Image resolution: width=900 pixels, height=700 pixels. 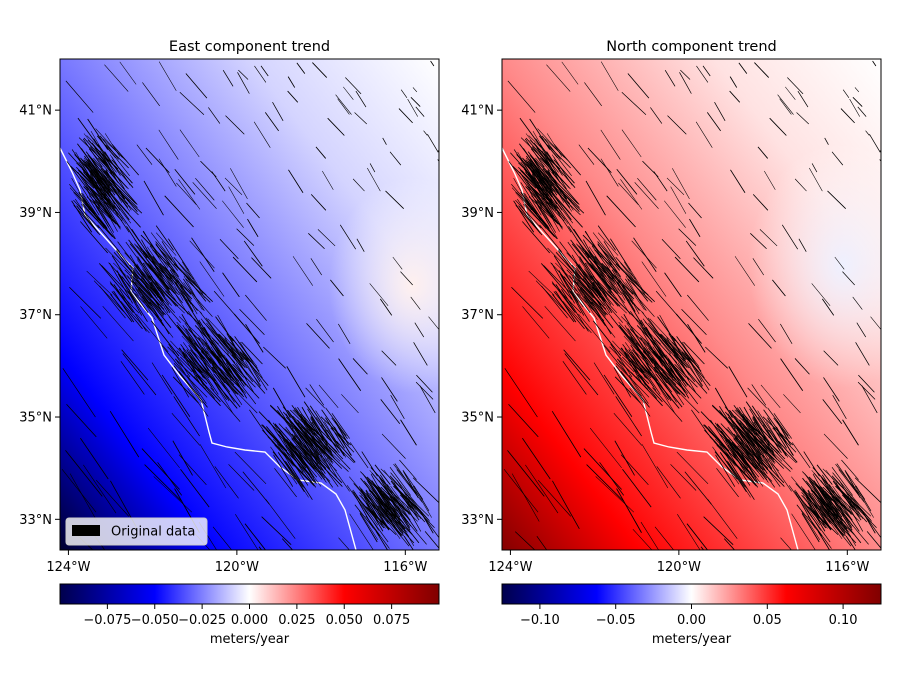 What do you see at coordinates (679, 562) in the screenshot?
I see `north-x-ticks: 124°W 120°W 116°W` at bounding box center [679, 562].